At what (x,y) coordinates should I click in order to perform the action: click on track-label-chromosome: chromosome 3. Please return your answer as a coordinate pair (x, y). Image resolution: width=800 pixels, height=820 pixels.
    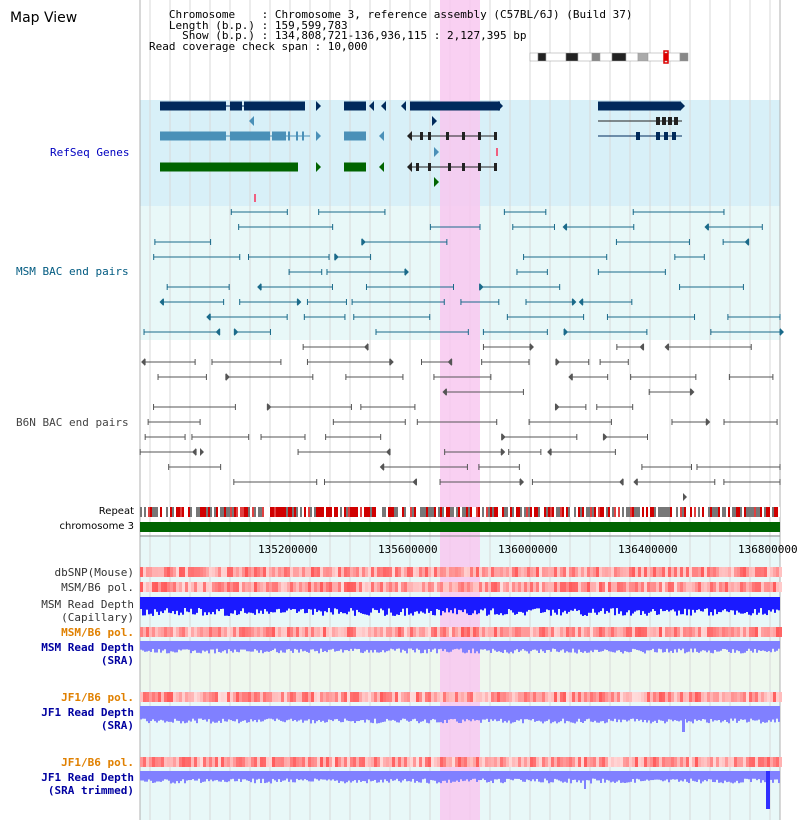
    Looking at the image, I should click on (96, 526).